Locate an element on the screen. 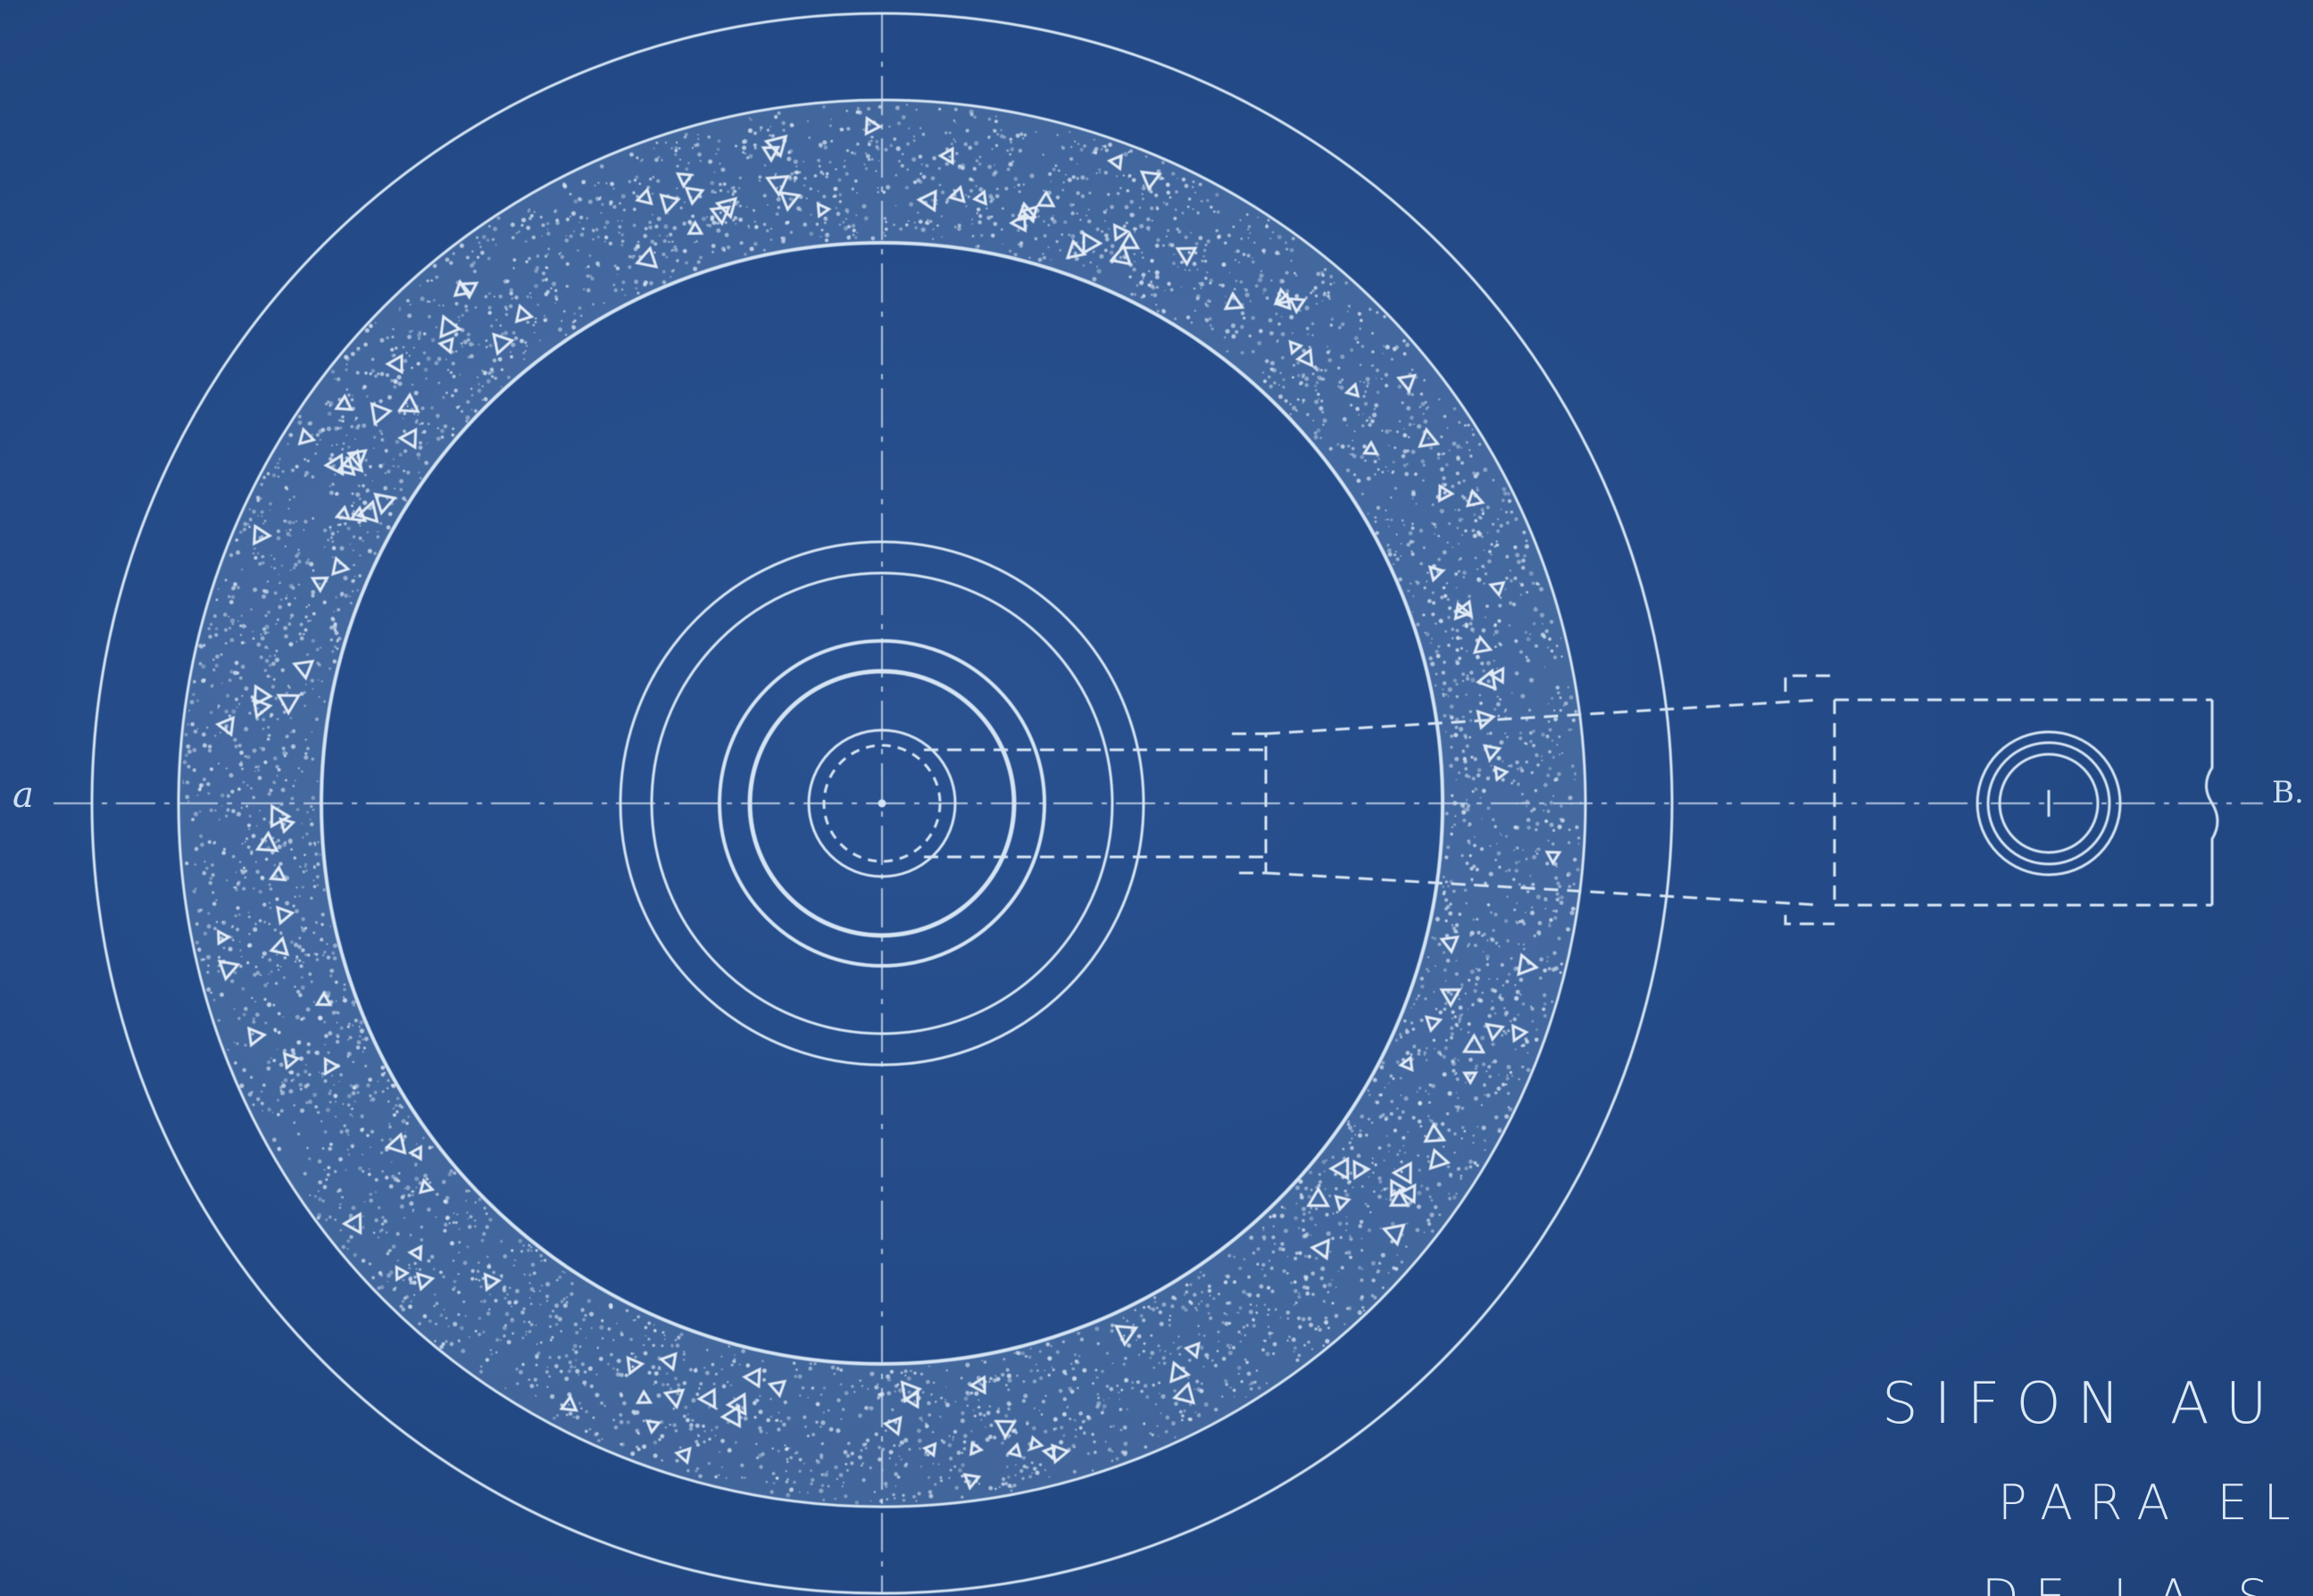 The image size is (2313, 1596). title-line-2: PARA EL is located at coordinates (2152, 1503).